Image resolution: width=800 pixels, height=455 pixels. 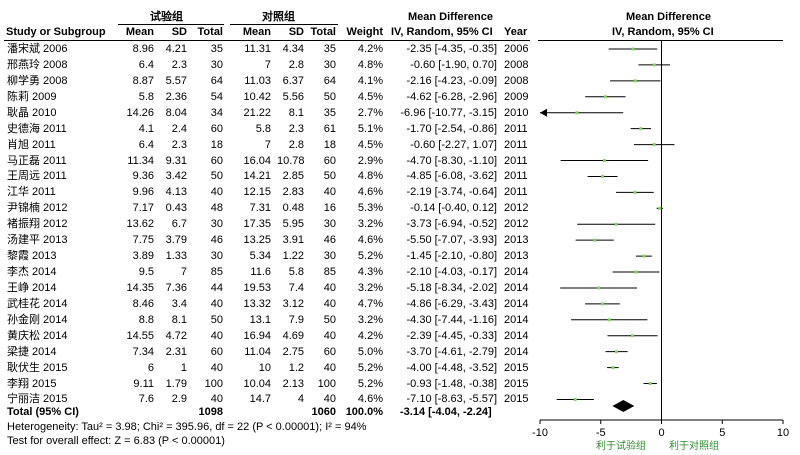 What do you see at coordinates (452, 272) in the screenshot?
I see `ci-text: -2.10 [-4.03, -0.17]` at bounding box center [452, 272].